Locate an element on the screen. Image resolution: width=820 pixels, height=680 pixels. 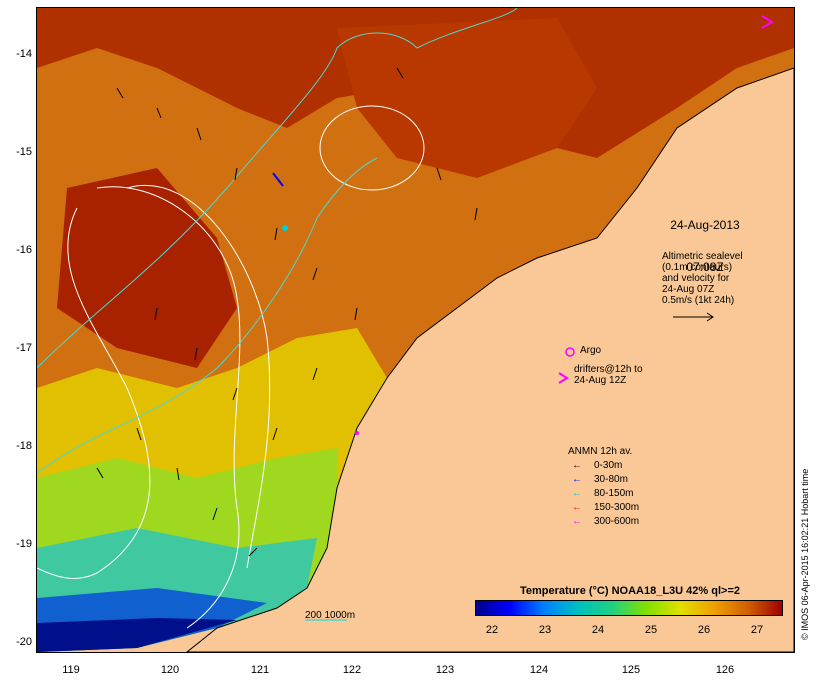
lat-label: -20 is located at coordinates (24, 642).